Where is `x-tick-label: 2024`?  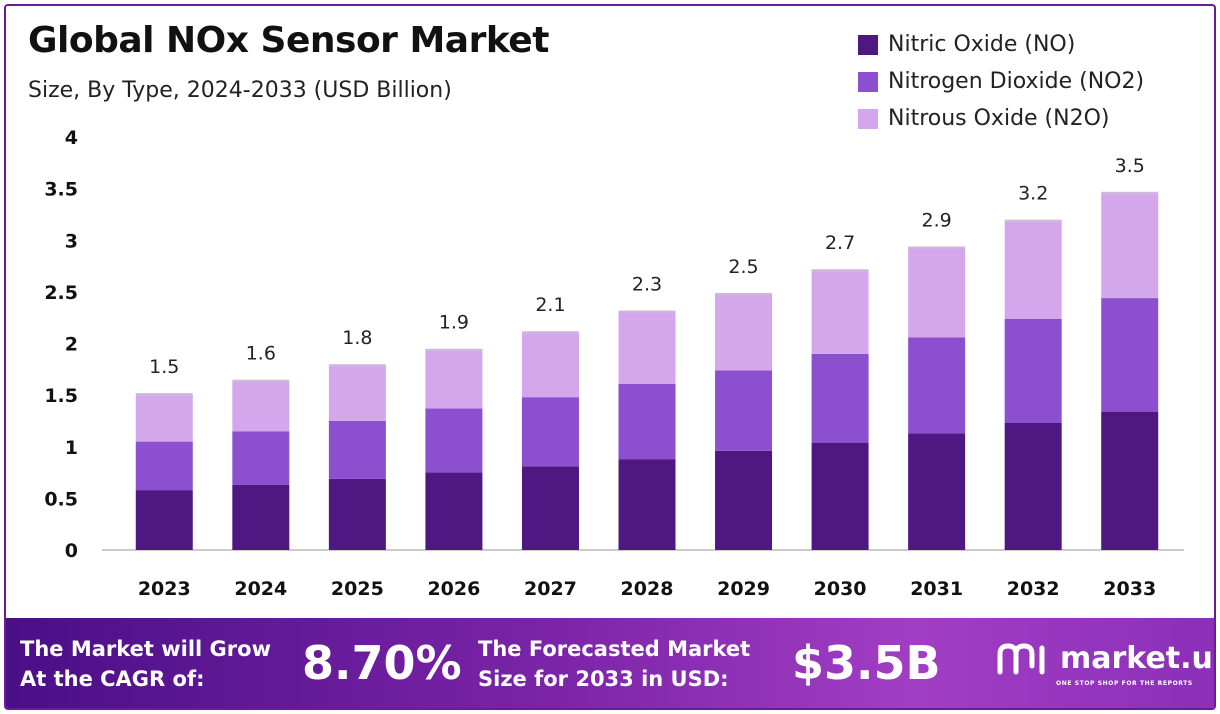
x-tick-label: 2024 is located at coordinates (260, 589).